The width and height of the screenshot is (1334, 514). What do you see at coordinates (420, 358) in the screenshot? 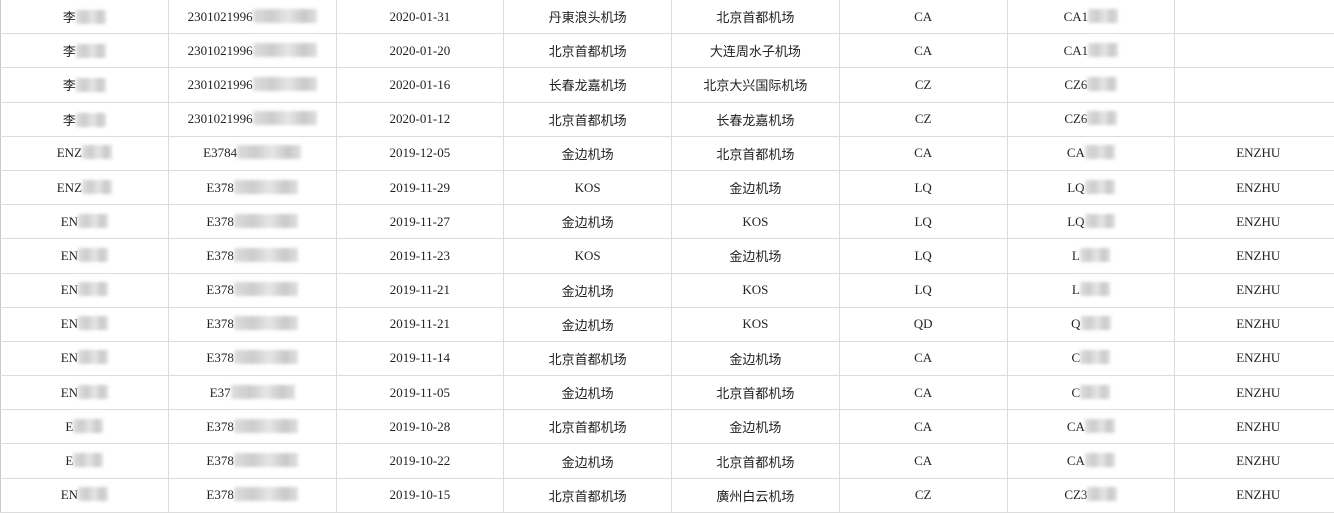
I see `cell-flight-date: 2019-11-14` at bounding box center [420, 358].